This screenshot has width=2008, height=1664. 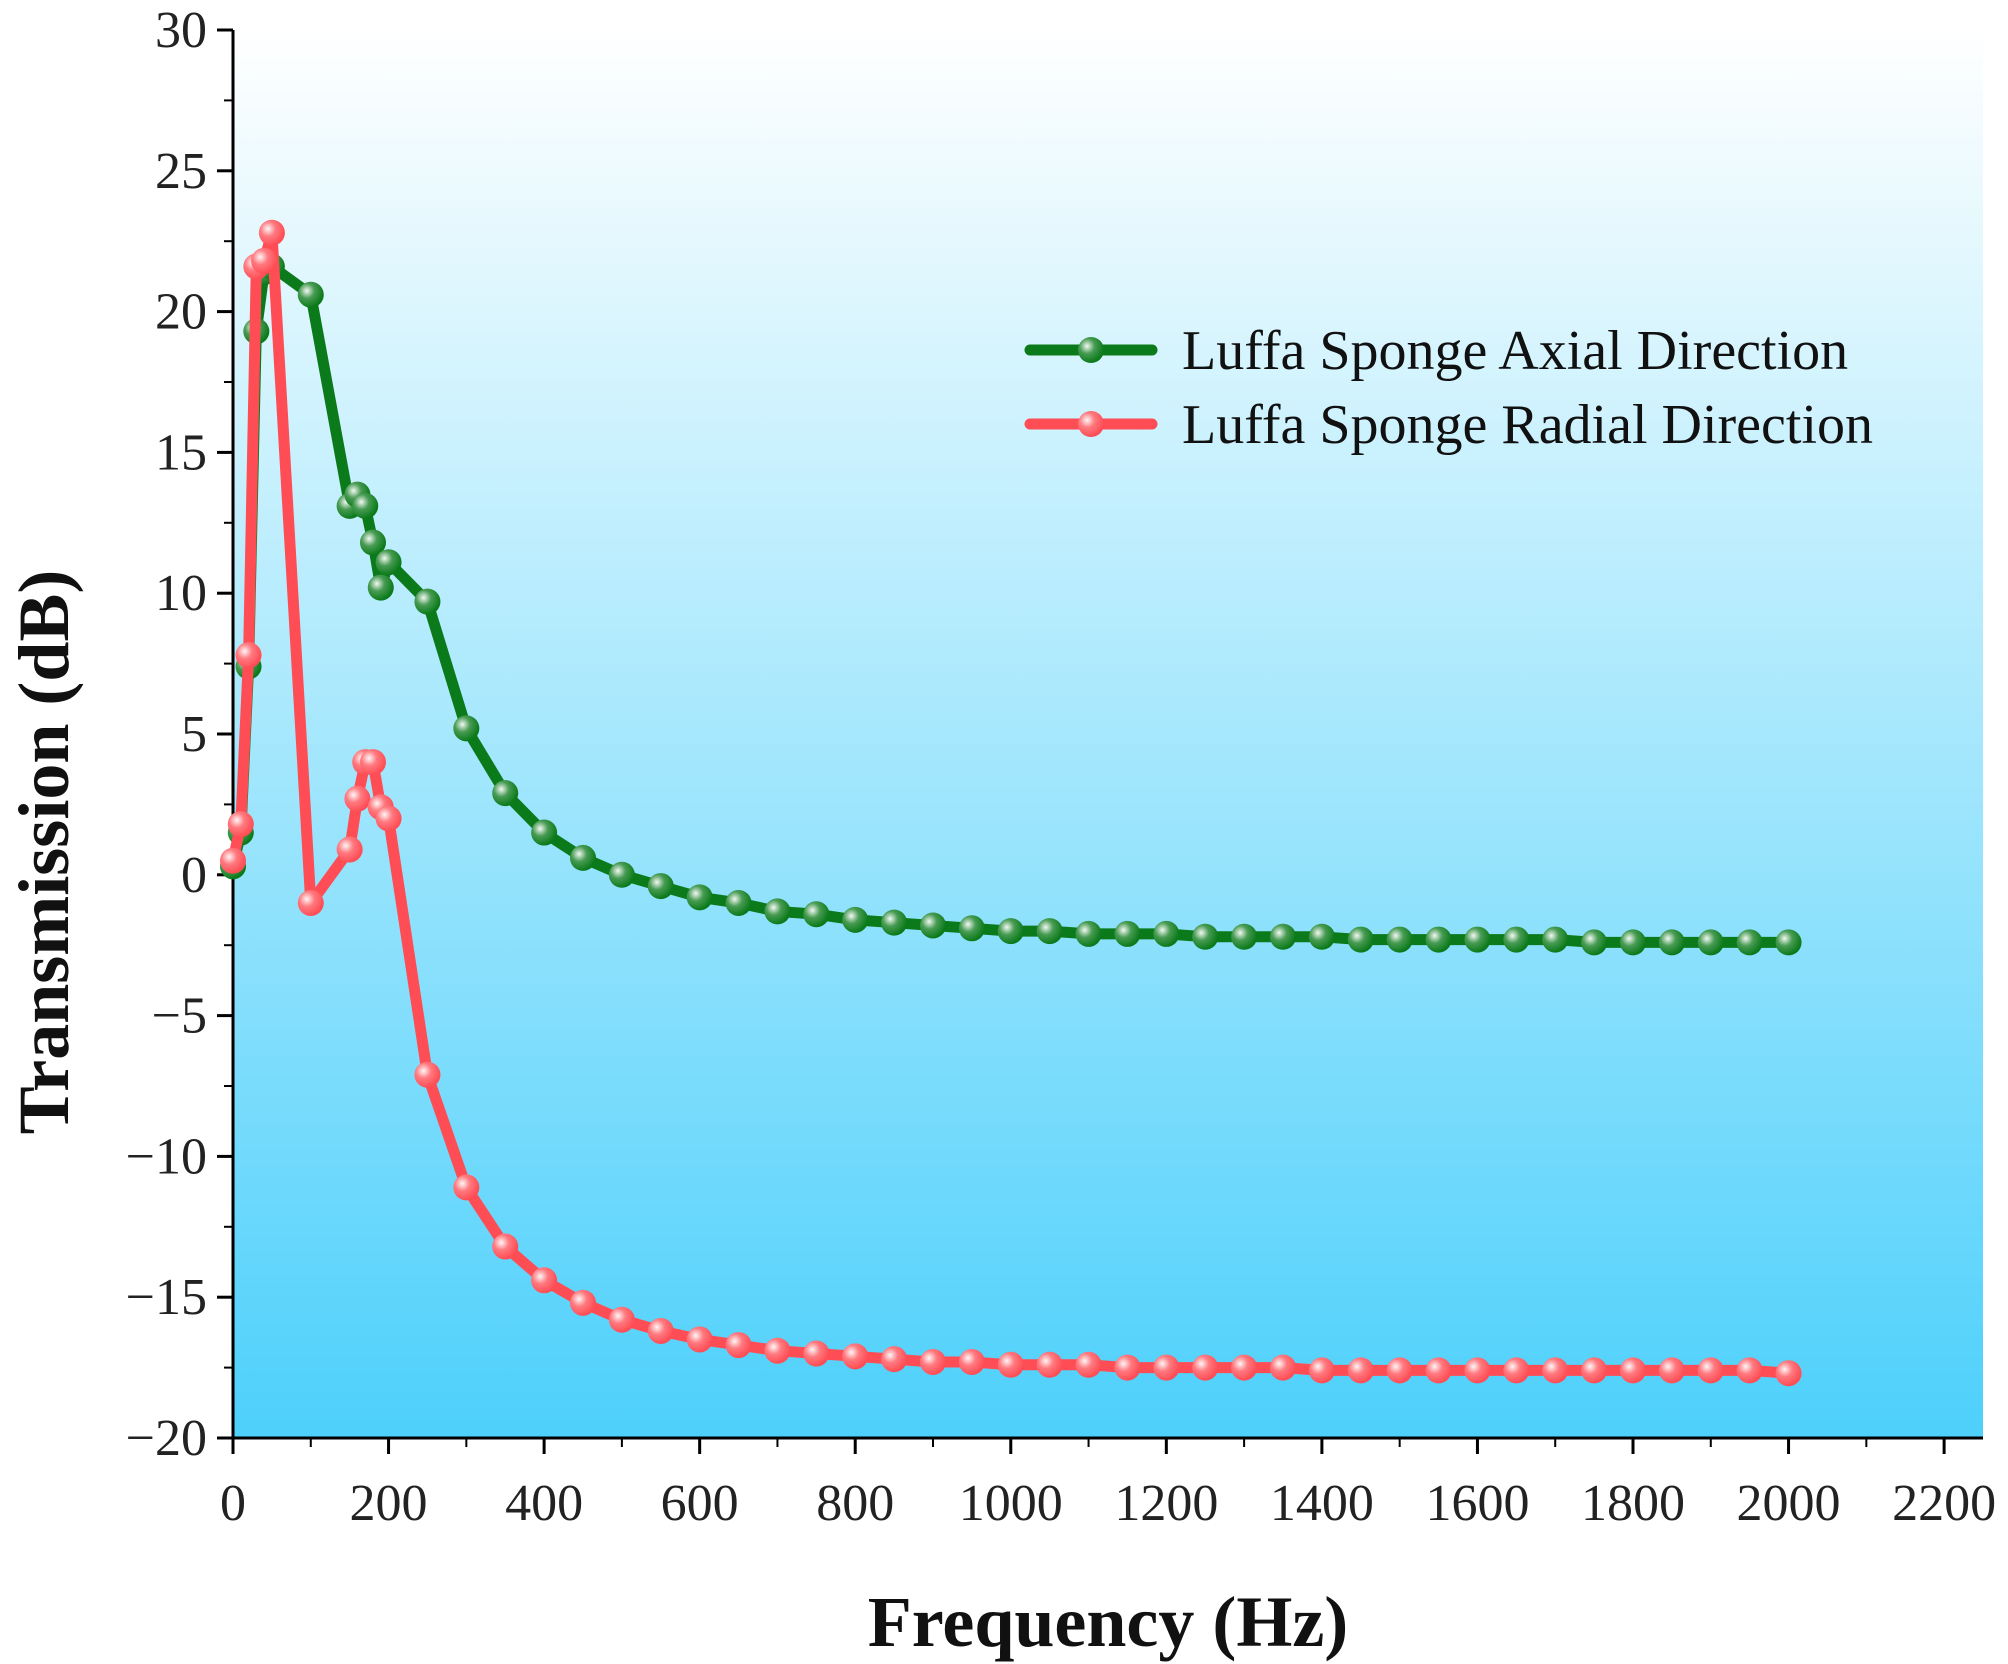 What do you see at coordinates (194, 875) in the screenshot?
I see `y-tick-label: 0` at bounding box center [194, 875].